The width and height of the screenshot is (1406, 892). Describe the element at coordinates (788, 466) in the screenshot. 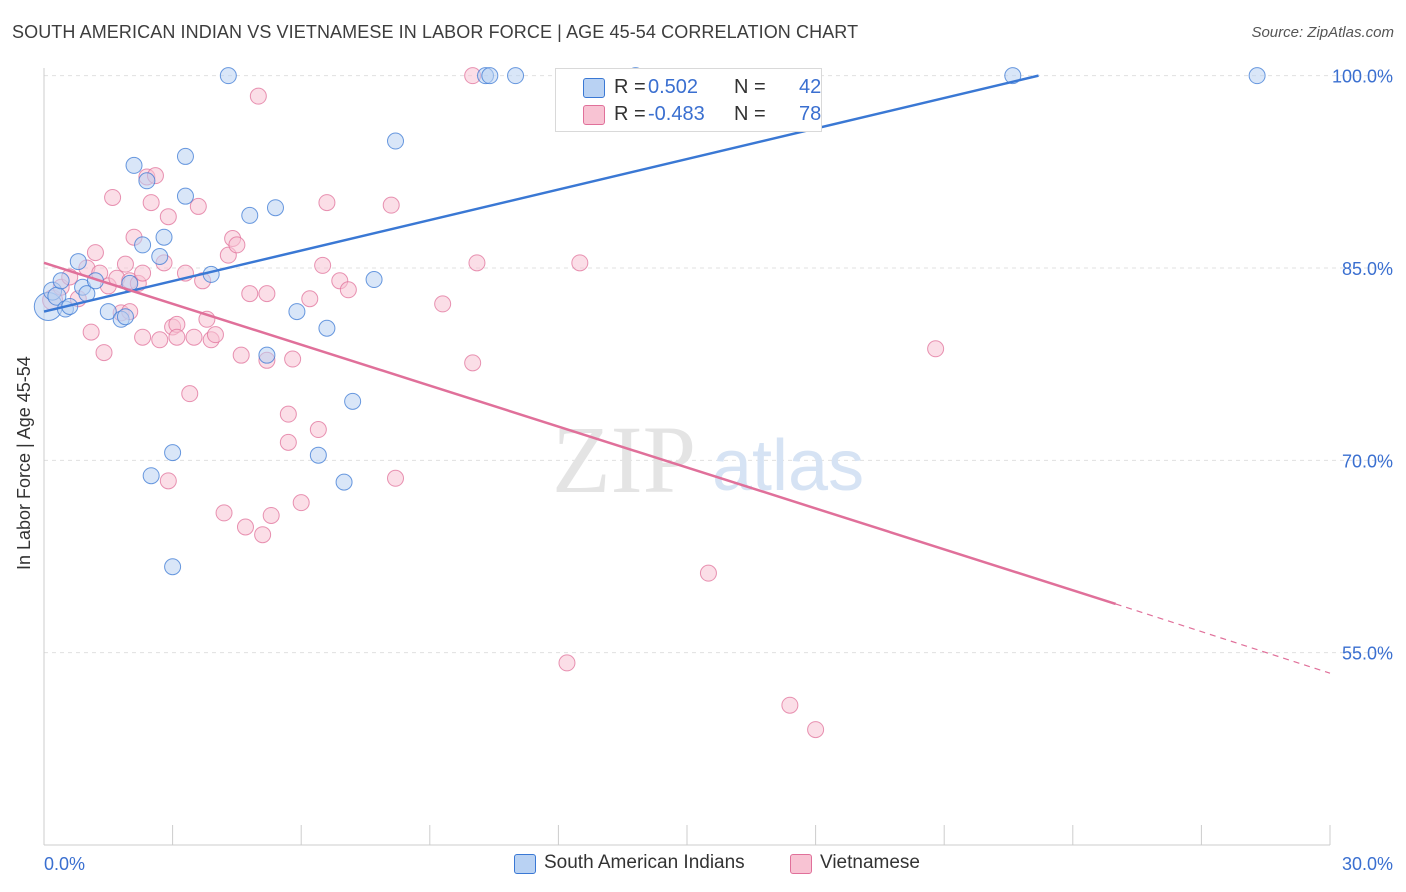

I see `watermark-atlas: atlas` at that location.